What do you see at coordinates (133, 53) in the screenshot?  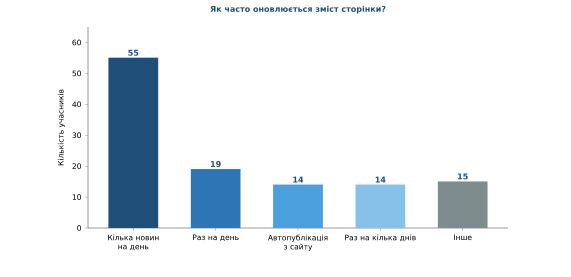 I see `data-label: 55` at bounding box center [133, 53].